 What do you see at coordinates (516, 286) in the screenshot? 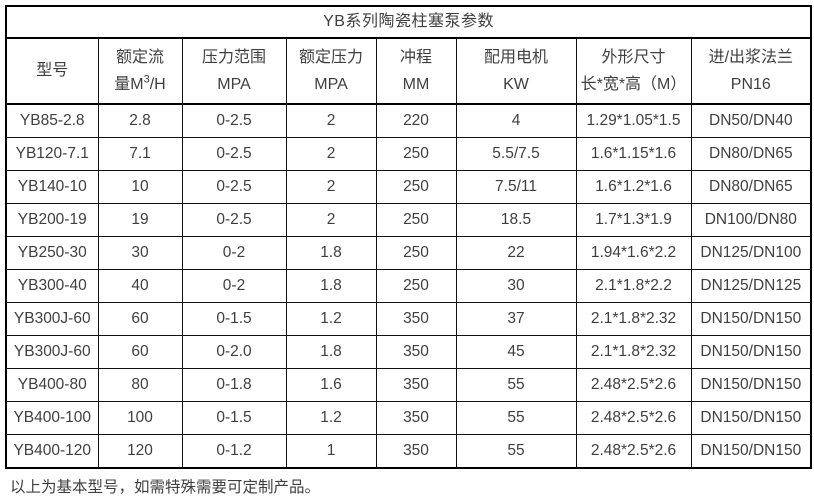
I see `cell-motor: 30` at bounding box center [516, 286].